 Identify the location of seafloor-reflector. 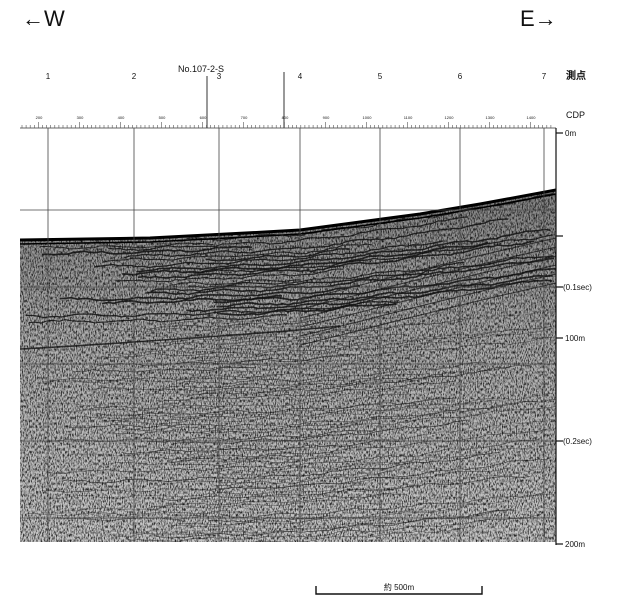
(288, 215).